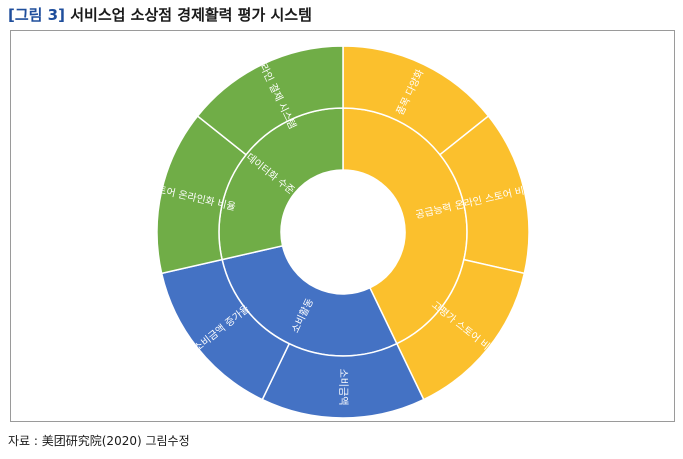 The image size is (683, 459). Describe the element at coordinates (191, 15) in the screenshot. I see `figure-title-text: 서비스업 소상점 경제활력 평가 시스템` at that location.